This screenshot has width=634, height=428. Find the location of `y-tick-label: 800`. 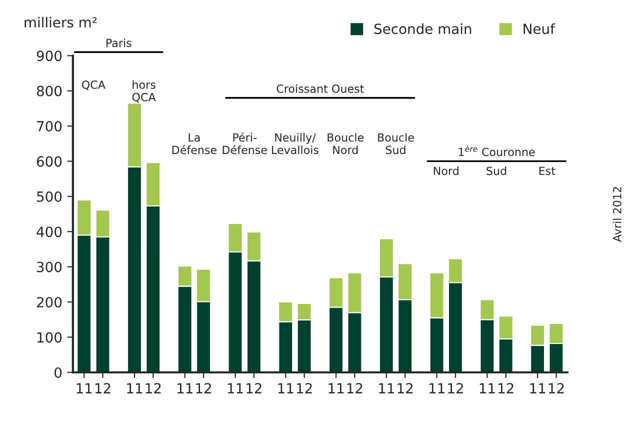

y-tick-label: 800 is located at coordinates (49, 91).